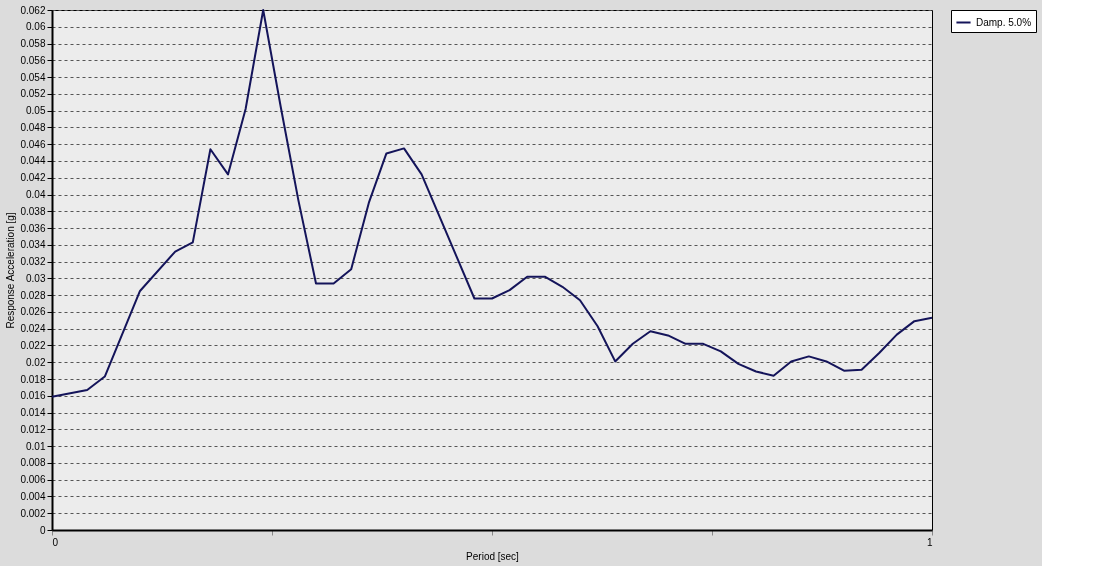 This screenshot has height=581, width=1108. I want to click on y-tick-label: 0.06, so click(36, 27).